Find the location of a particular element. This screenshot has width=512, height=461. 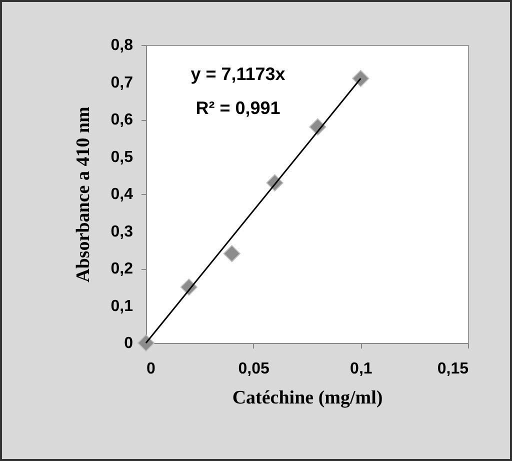

x-tick-label: 0,1 is located at coordinates (361, 369).